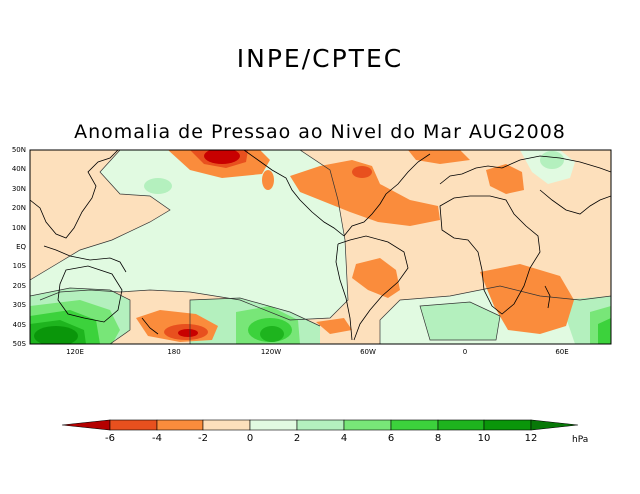 The image size is (640, 494). Describe the element at coordinates (188, 333) in the screenshot. I see `negative-6-region-south-pacific` at that location.